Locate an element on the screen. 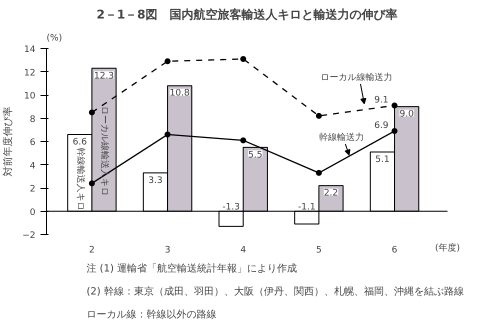 The image size is (483, 325). x-tick-label: 5 is located at coordinates (319, 251).